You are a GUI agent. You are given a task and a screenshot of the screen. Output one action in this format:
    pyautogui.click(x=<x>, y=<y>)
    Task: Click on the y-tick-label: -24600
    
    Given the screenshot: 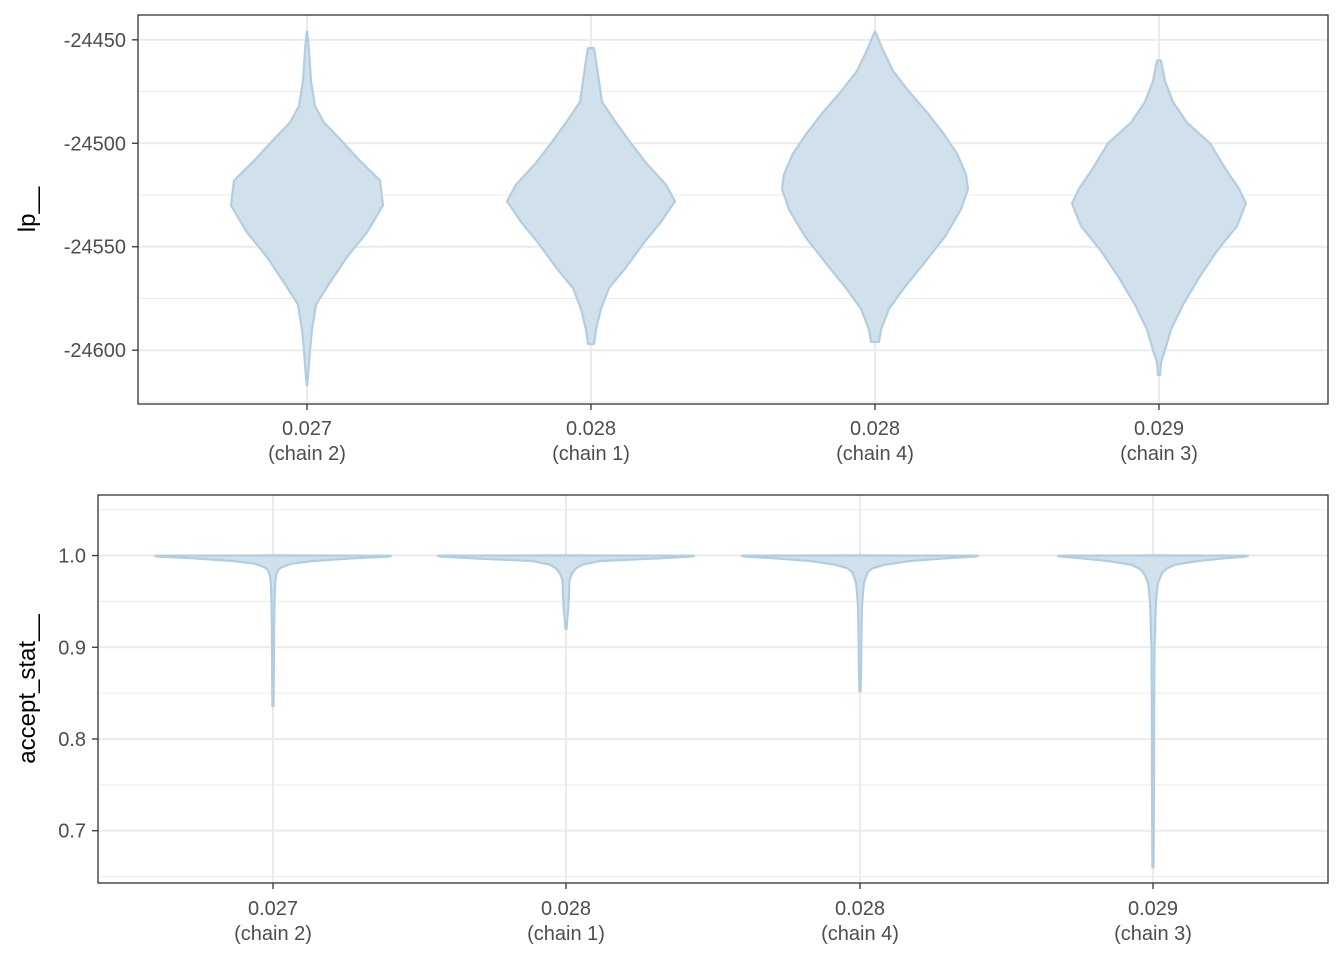 What is the action you would take?
    pyautogui.click(x=95, y=351)
    